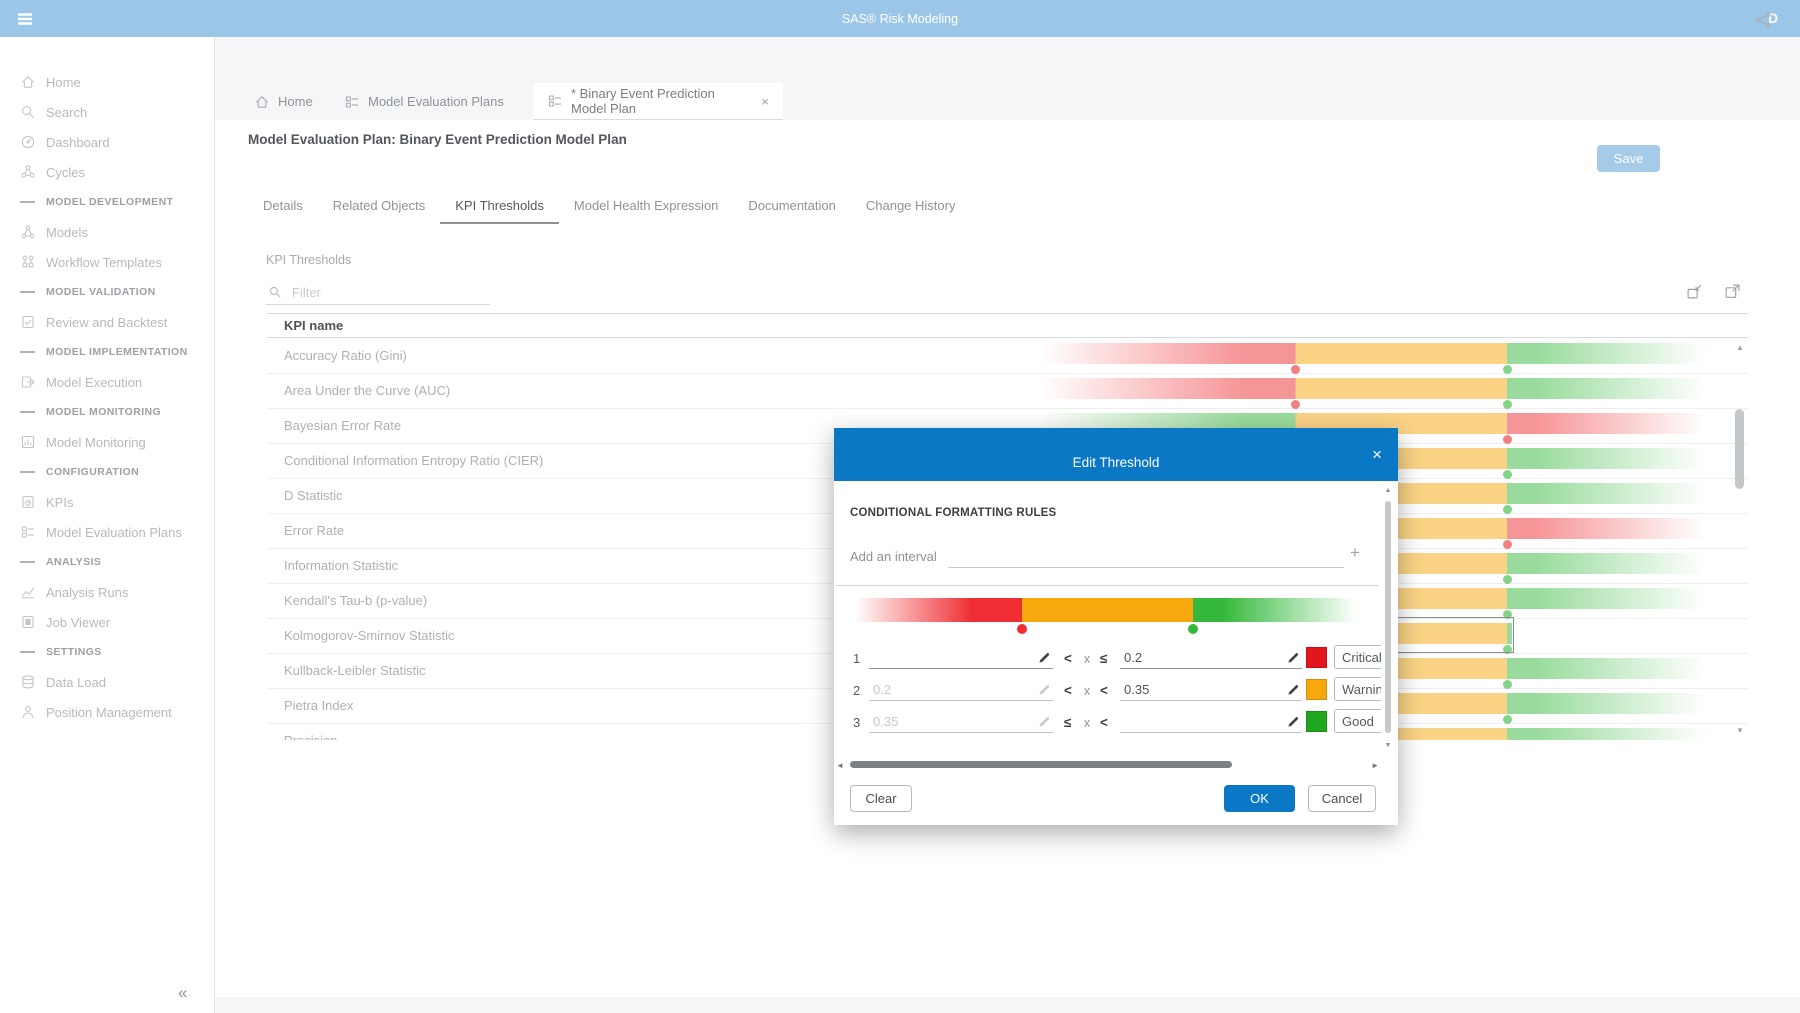 The image size is (1800, 1013). Describe the element at coordinates (1316, 721) in the screenshot. I see `color-swatch-good` at that location.